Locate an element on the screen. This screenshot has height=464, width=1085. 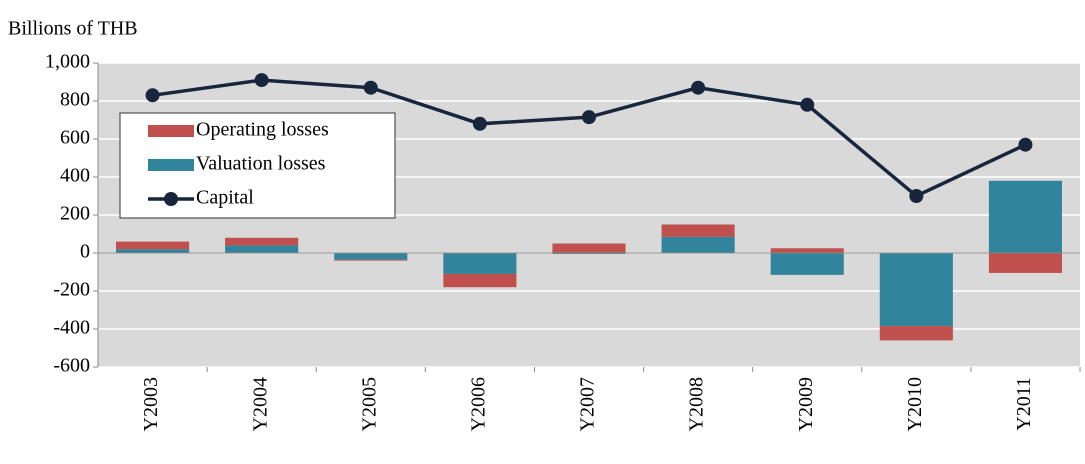
x-tick-label: Y2008 is located at coordinates (697, 404).